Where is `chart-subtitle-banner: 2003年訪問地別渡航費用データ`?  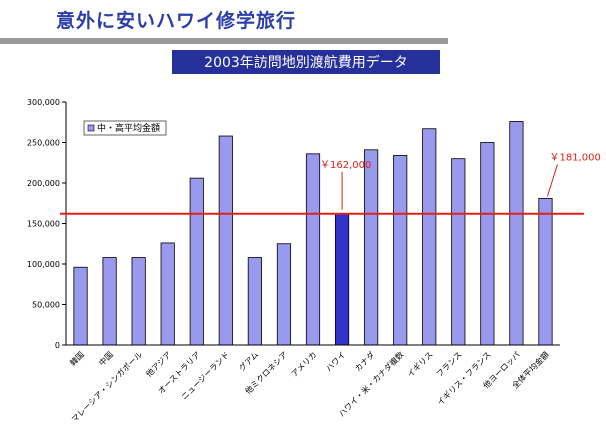 chart-subtitle-banner: 2003年訪問地別渡航費用データ is located at coordinates (306, 62).